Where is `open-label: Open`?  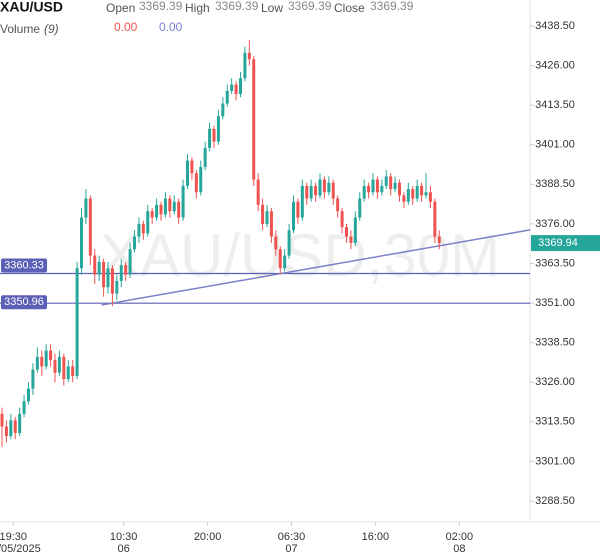 open-label: Open is located at coordinates (120, 8).